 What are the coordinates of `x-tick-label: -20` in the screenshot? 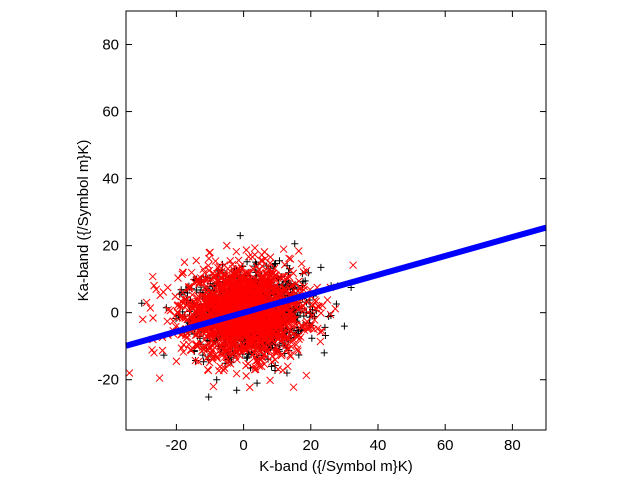 It's located at (177, 445).